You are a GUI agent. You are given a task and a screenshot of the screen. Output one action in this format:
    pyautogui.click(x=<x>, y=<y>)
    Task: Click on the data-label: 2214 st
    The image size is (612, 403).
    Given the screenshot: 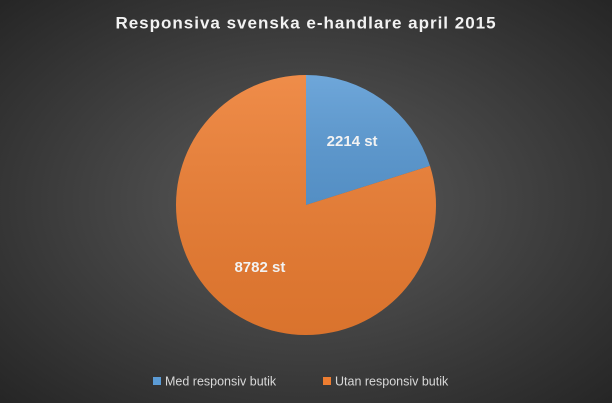 What is the action you would take?
    pyautogui.click(x=352, y=141)
    